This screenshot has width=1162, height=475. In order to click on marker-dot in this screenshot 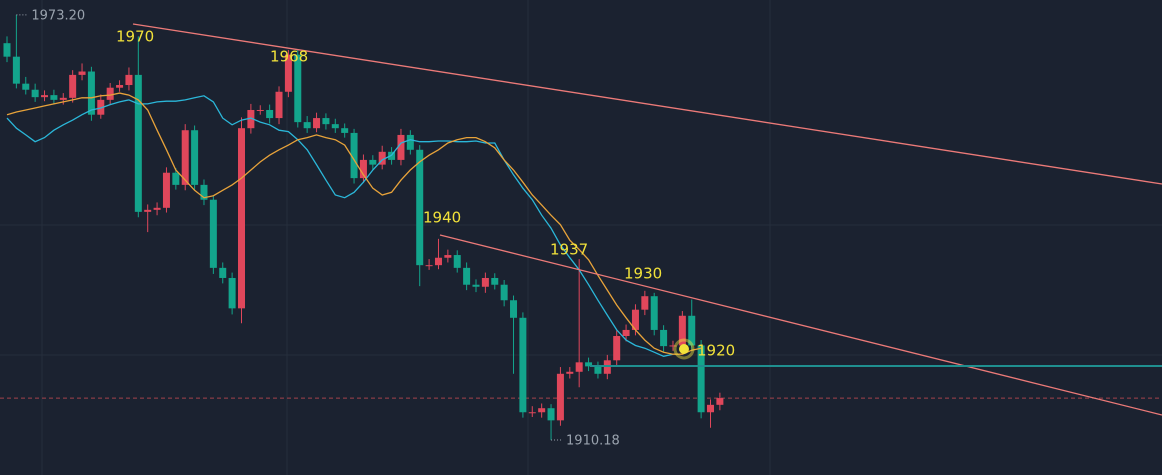, I will do `click(684, 349)`.